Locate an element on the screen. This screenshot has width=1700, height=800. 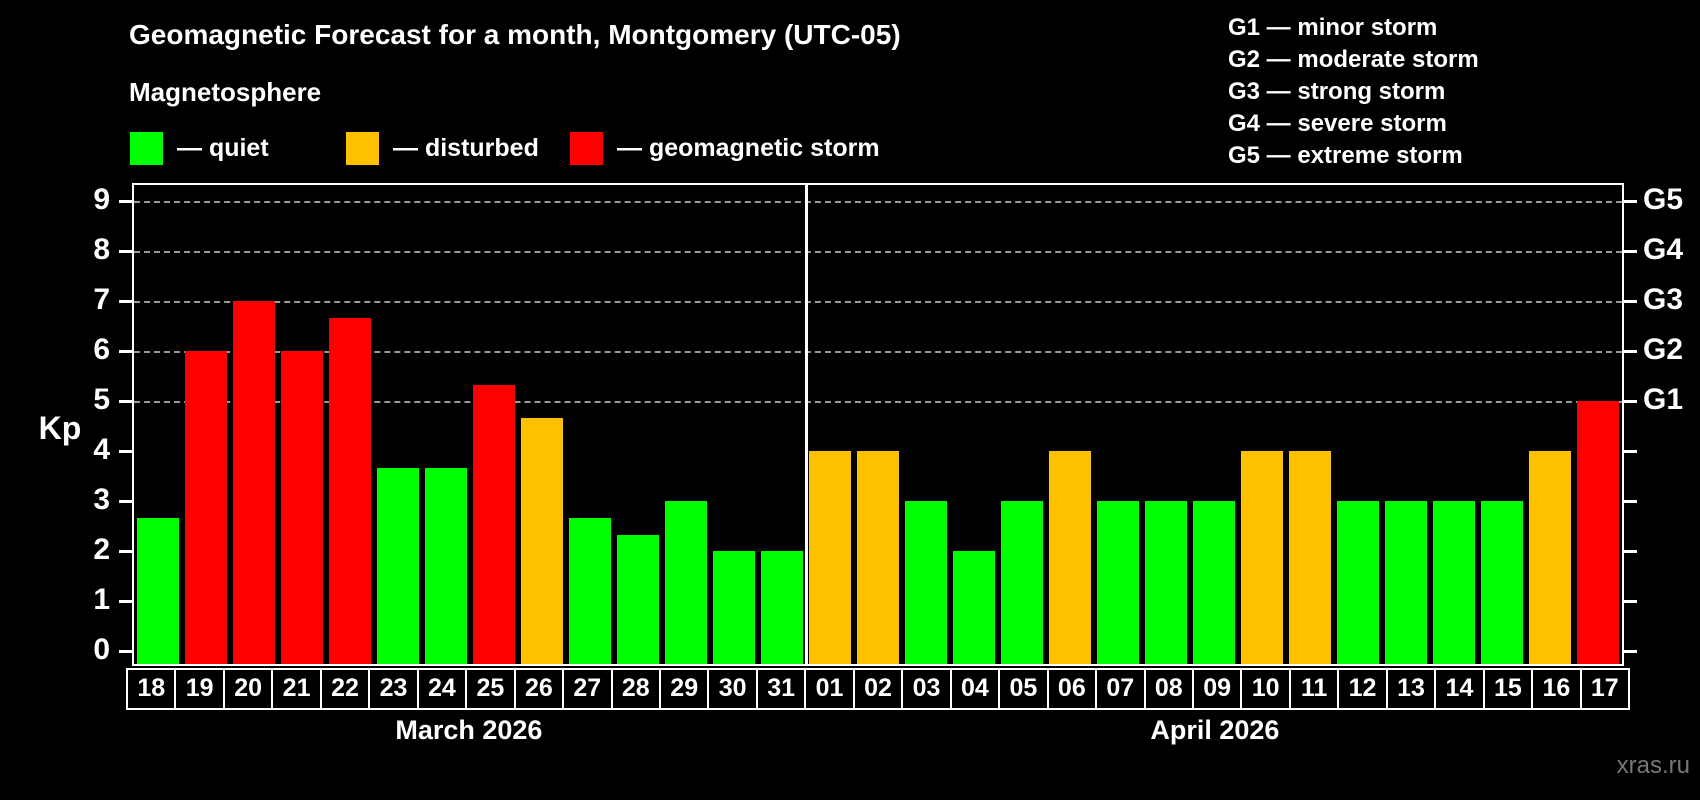
day-label-cell: 16 is located at coordinates (1556, 689).